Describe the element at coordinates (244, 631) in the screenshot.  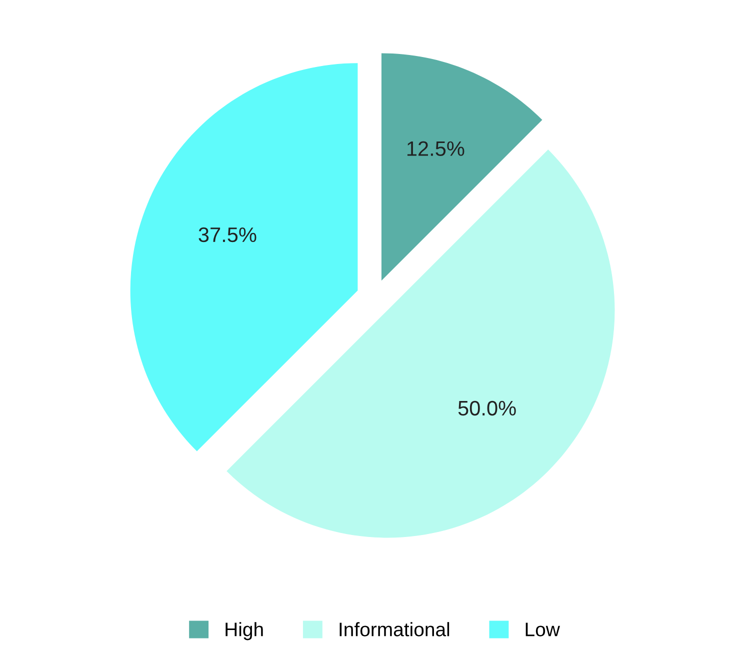
I see `legend-label: High` at that location.